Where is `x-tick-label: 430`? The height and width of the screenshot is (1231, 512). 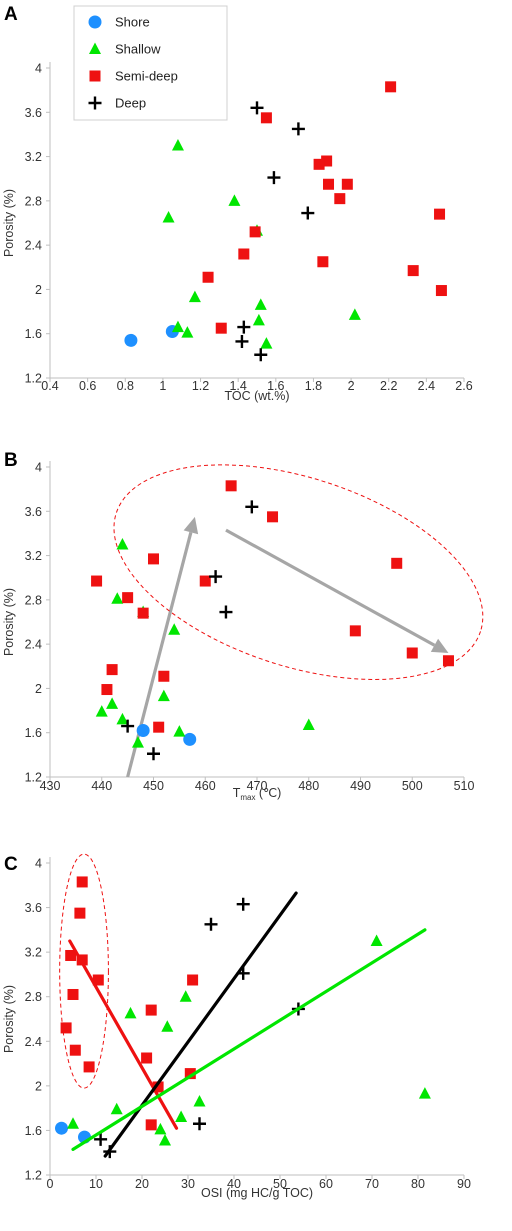
x-tick-label: 430 is located at coordinates (50, 786).